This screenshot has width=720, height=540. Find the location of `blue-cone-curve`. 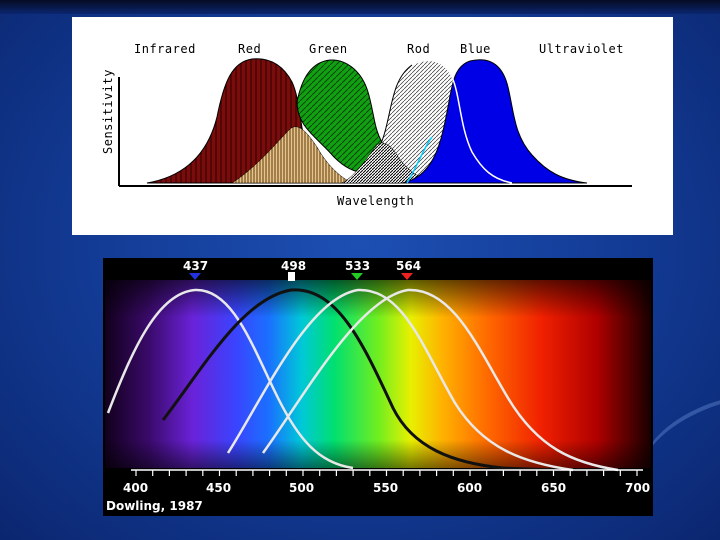

blue-cone-curve is located at coordinates (494, 121).